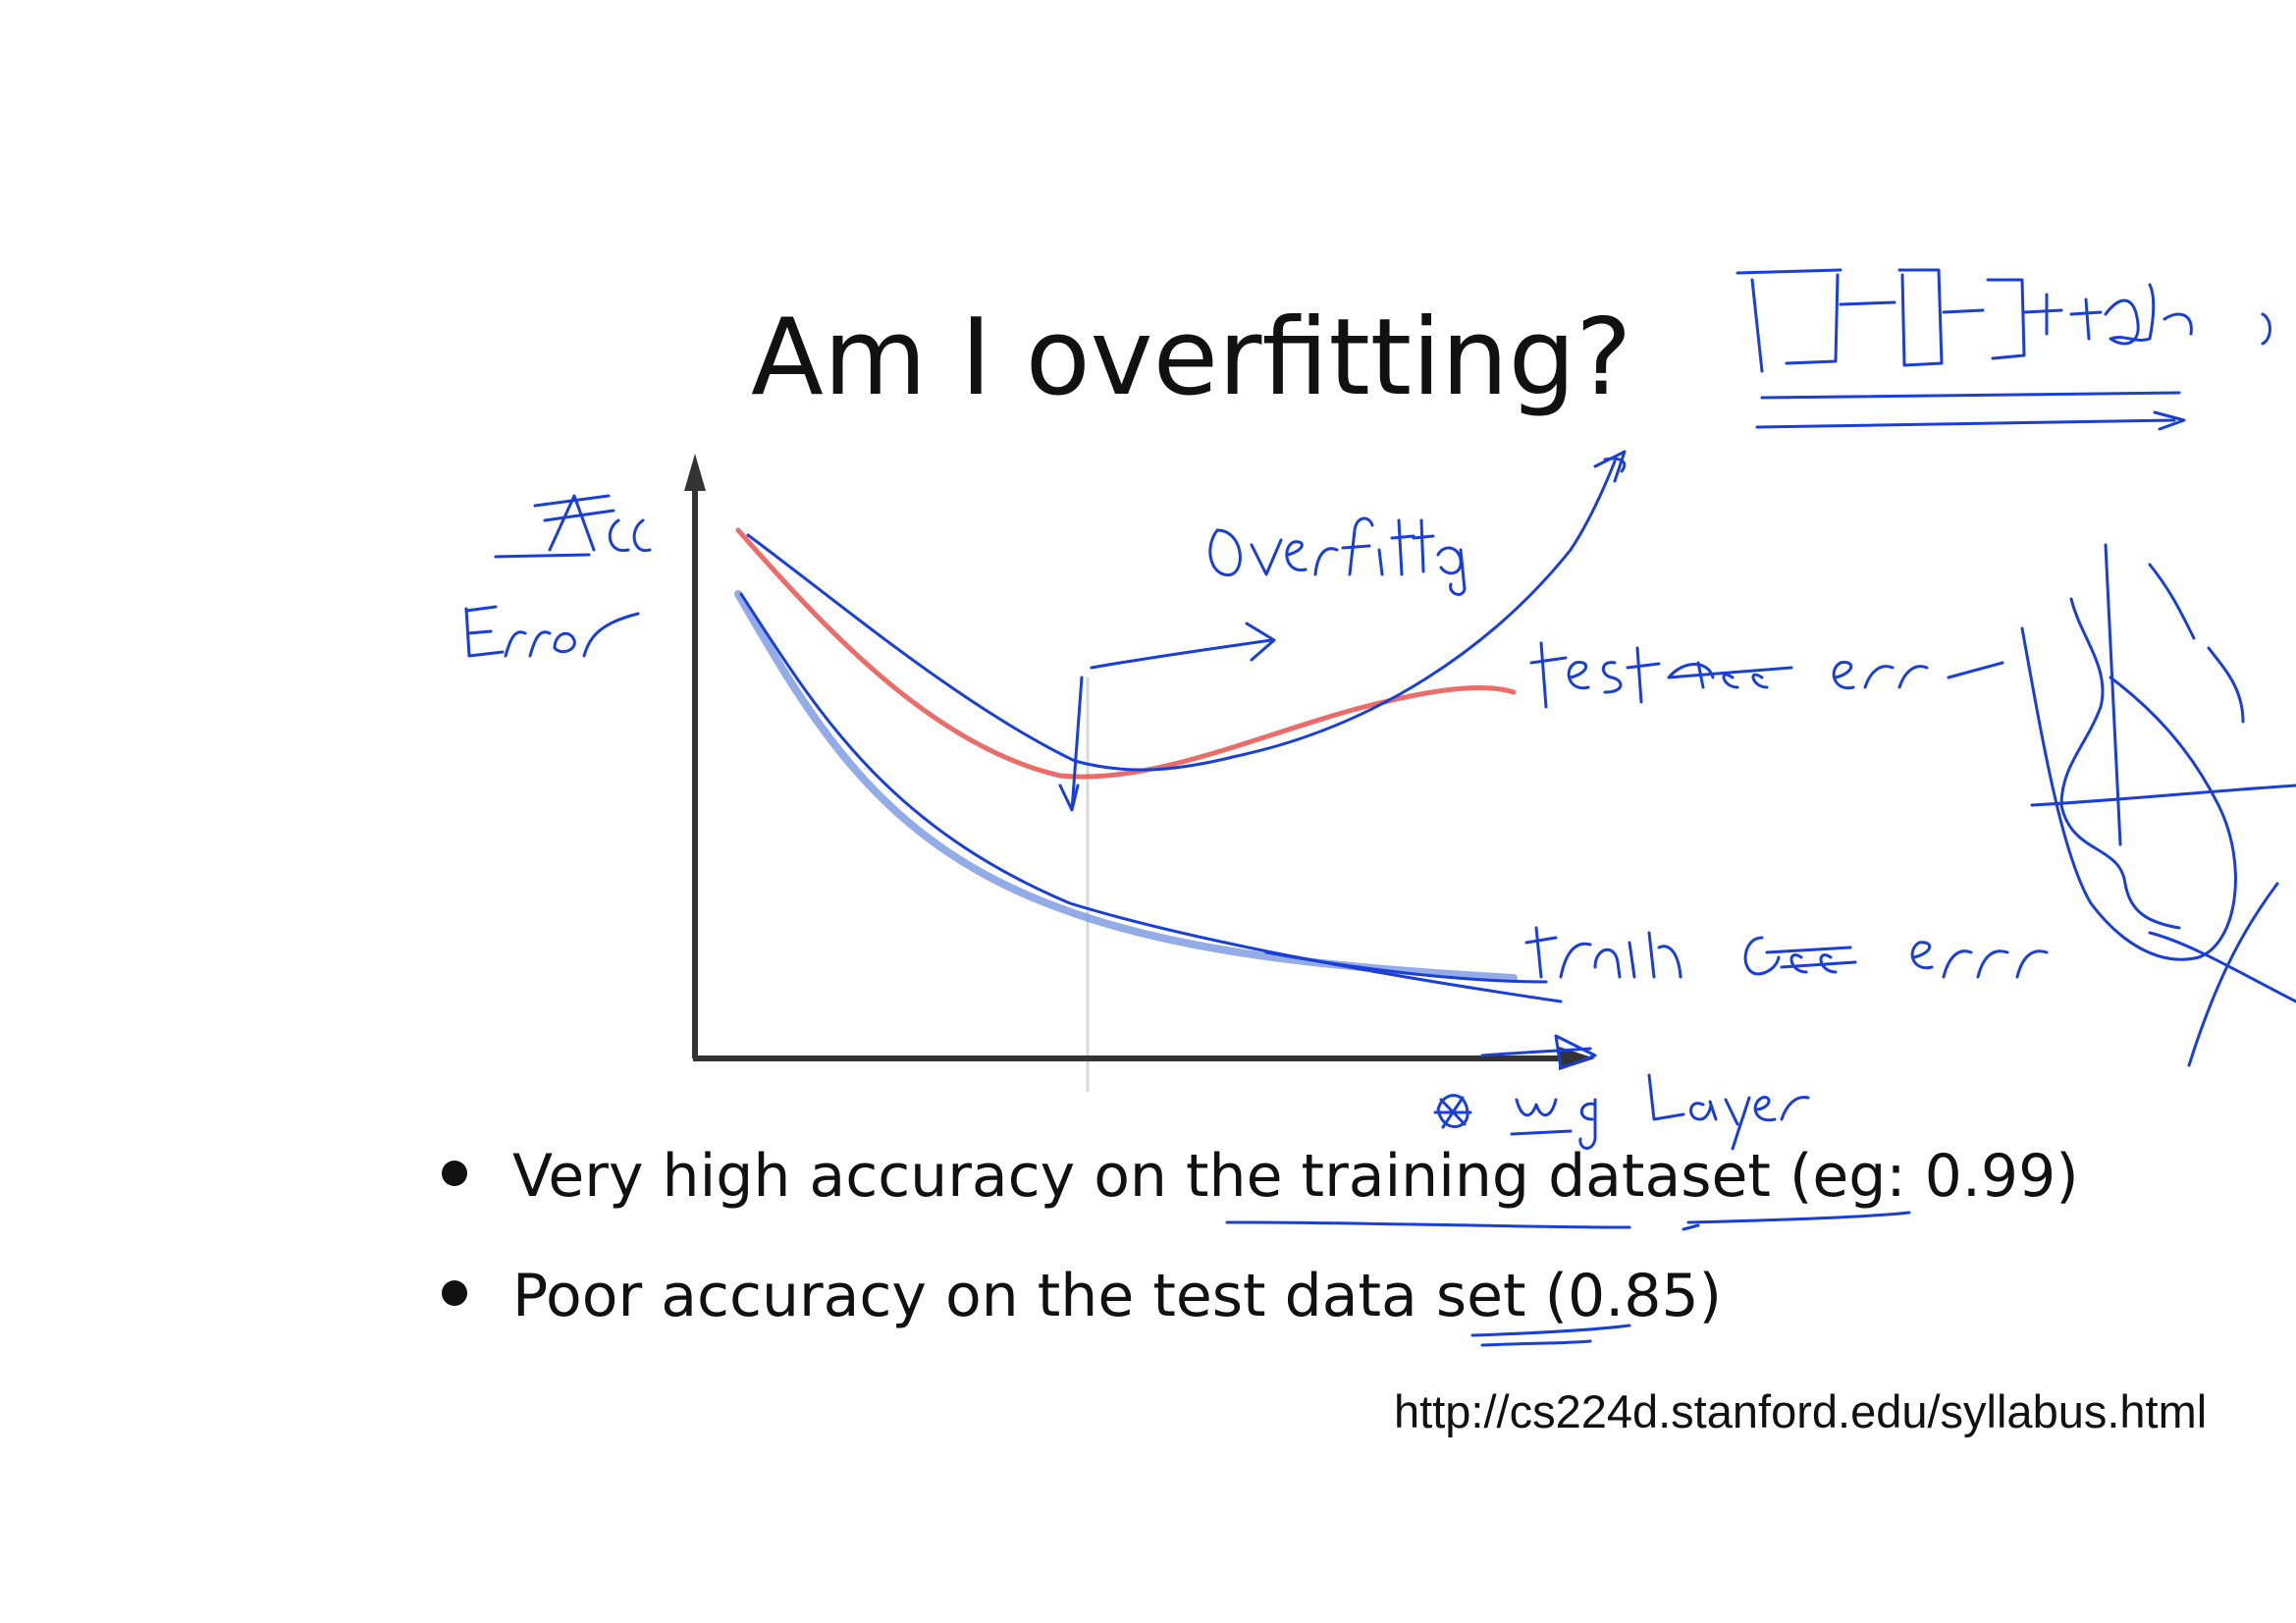 The image size is (2296, 1623). I want to click on y-axis-arrow, so click(695, 472).